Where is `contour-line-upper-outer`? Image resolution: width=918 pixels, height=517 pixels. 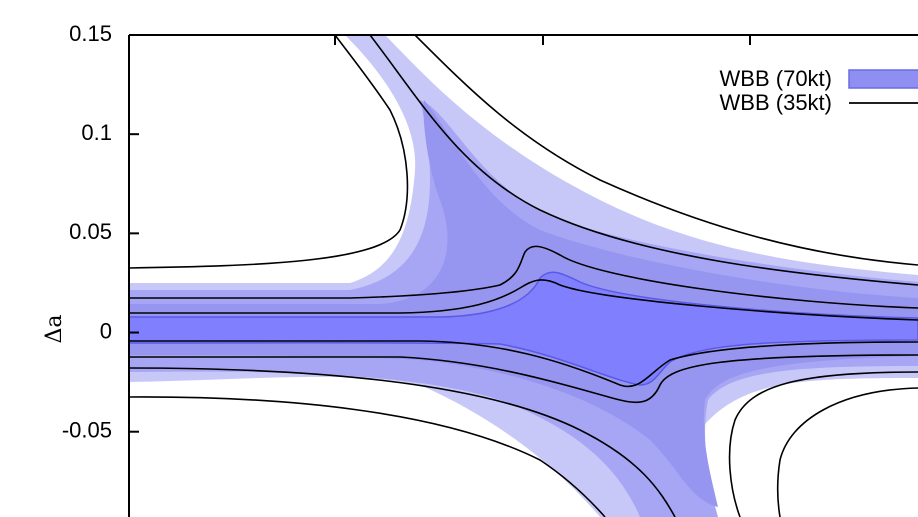
contour-line-upper-outer is located at coordinates (269, 152).